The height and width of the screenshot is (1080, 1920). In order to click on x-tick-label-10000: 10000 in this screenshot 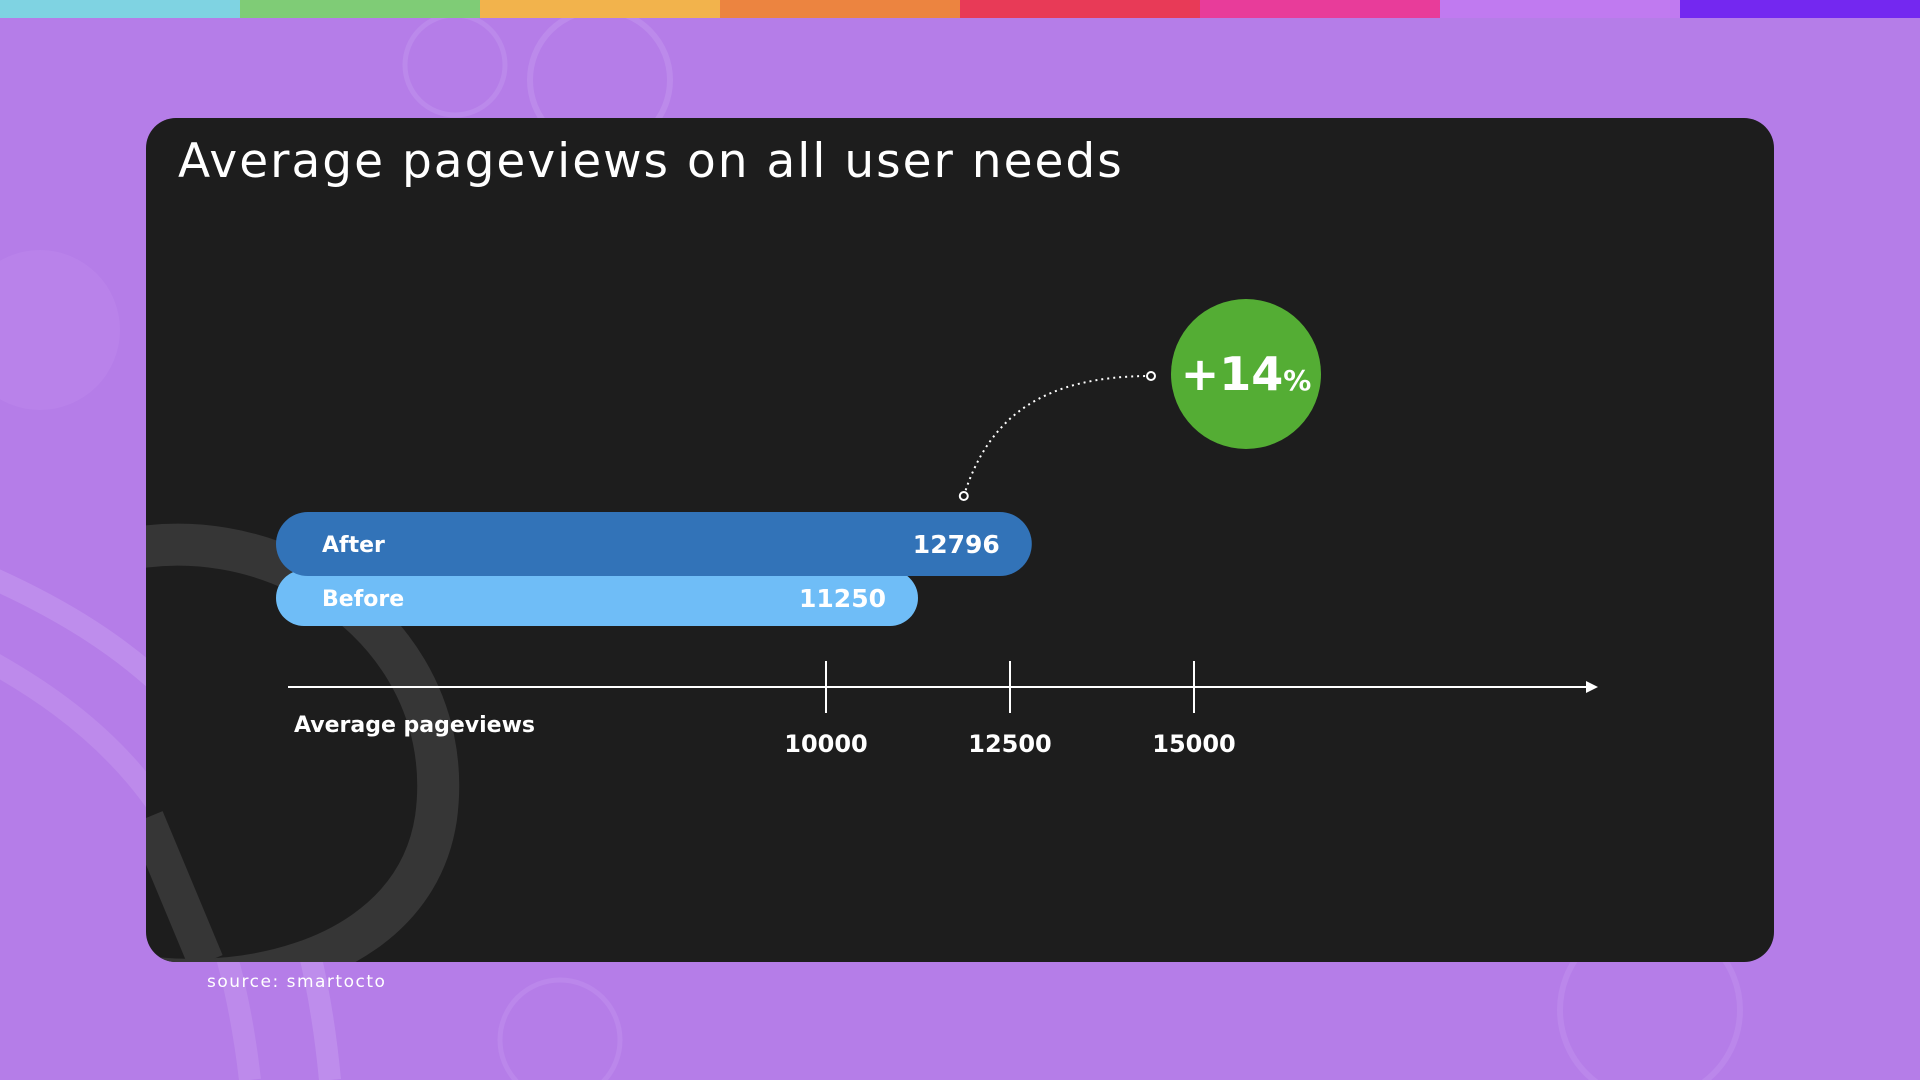, I will do `click(826, 744)`.